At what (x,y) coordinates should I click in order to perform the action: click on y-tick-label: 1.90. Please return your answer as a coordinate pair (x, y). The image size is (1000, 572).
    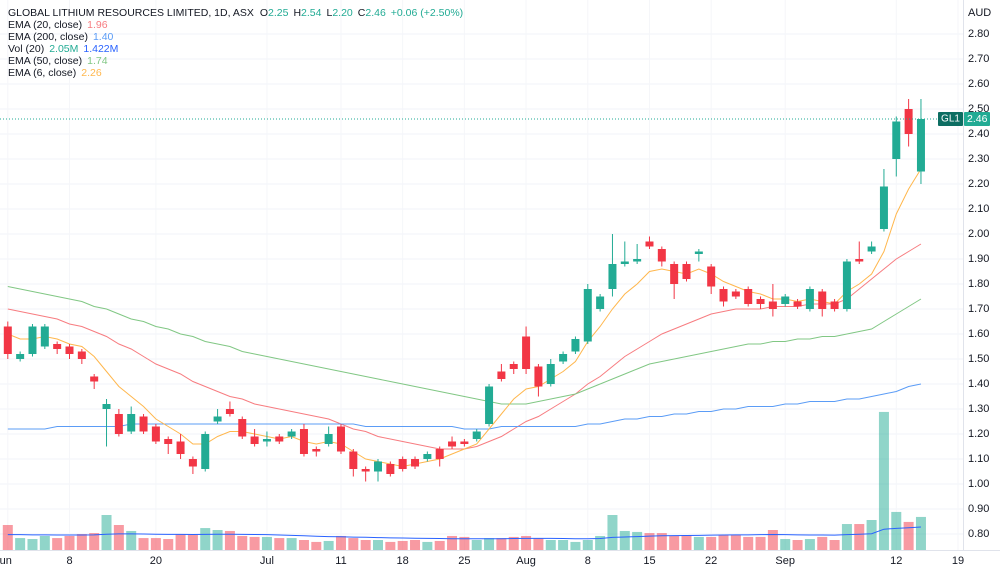
    Looking at the image, I should click on (978, 259).